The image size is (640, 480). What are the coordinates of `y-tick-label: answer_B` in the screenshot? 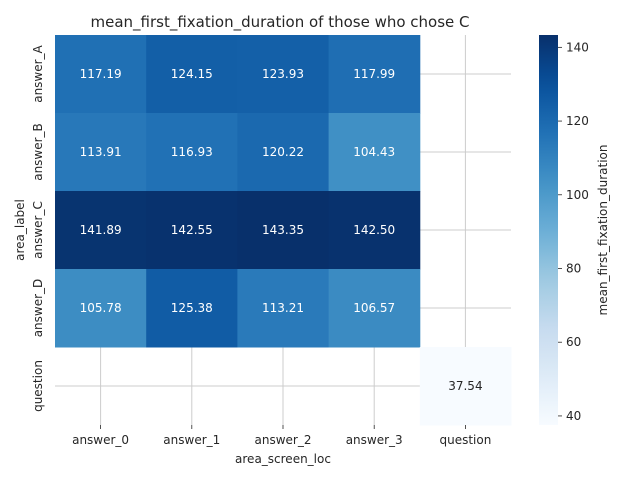 It's located at (38, 152).